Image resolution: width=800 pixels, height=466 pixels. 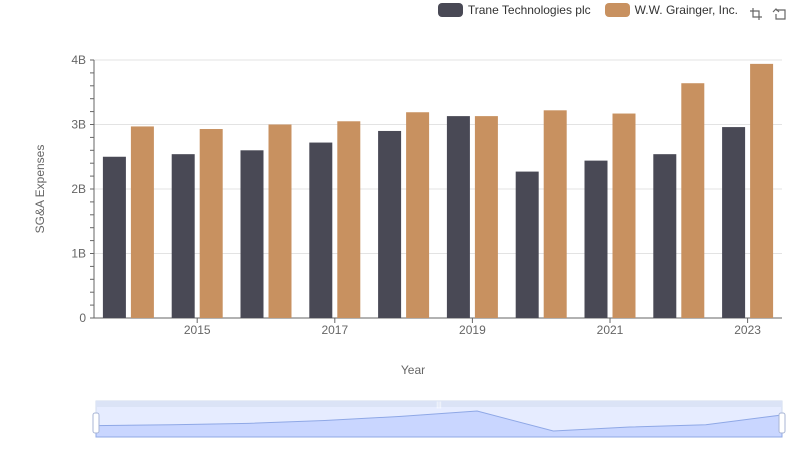 What do you see at coordinates (334, 330) in the screenshot?
I see `x-tick-label: 2017` at bounding box center [334, 330].